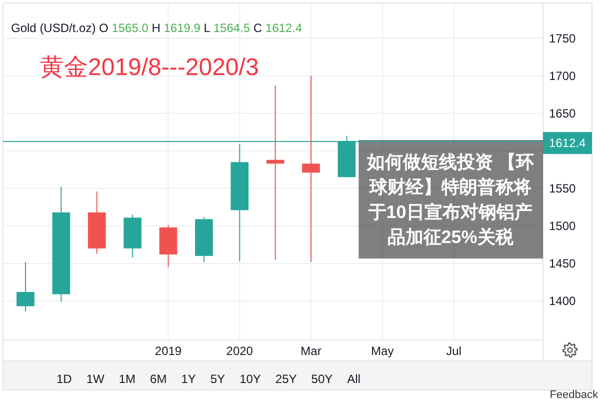 The width and height of the screenshot is (600, 400). Describe the element at coordinates (450, 212) in the screenshot. I see `headline: 于10日宣布对钢铝产` at that location.